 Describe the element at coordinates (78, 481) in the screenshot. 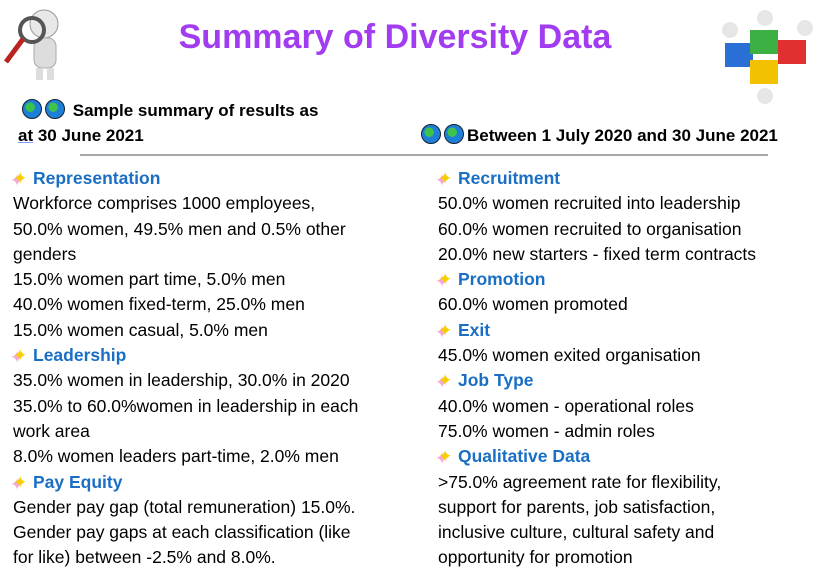

I see `section-title: Pay Equity` at that location.